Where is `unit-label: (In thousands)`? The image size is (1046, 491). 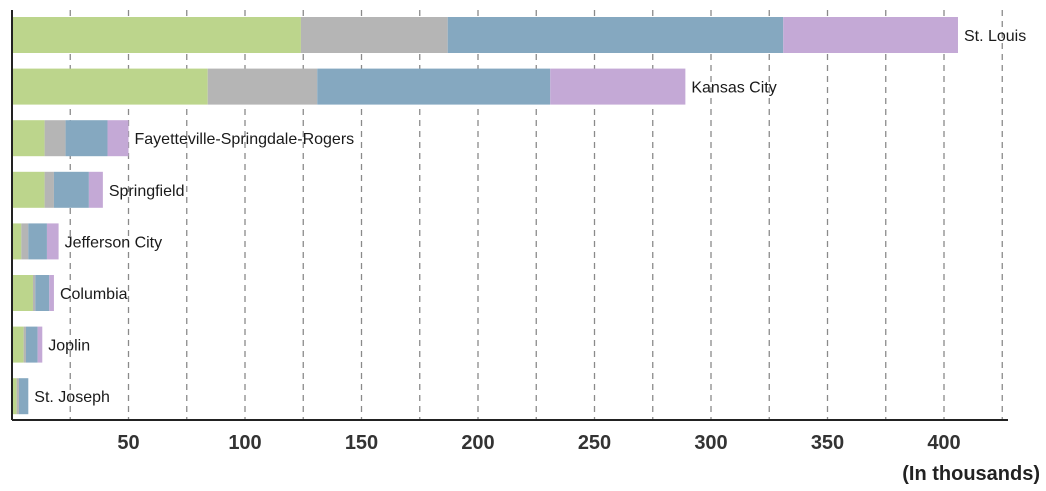 unit-label: (In thousands) is located at coordinates (971, 474).